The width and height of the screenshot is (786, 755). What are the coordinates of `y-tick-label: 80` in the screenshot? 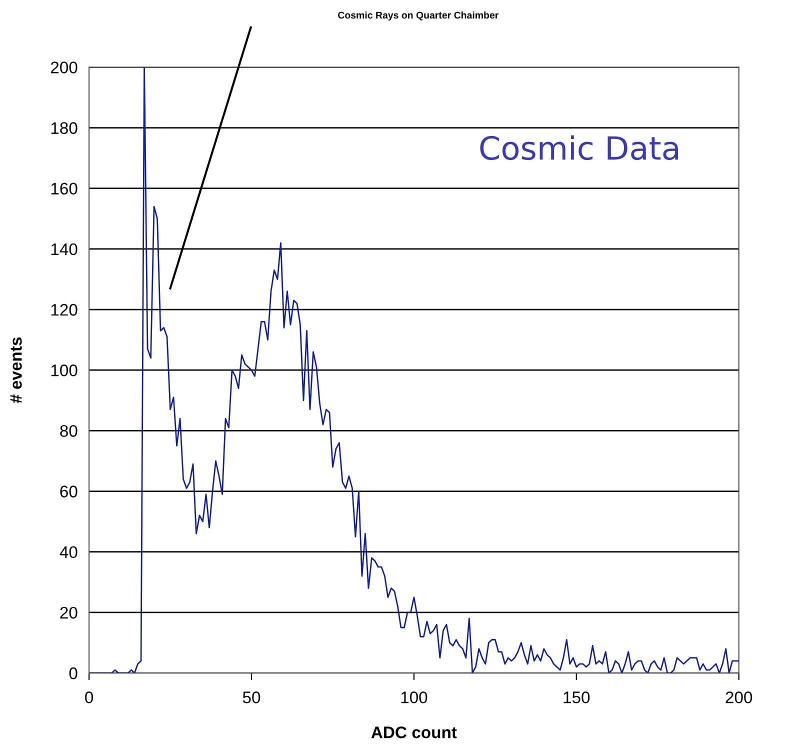 It's located at (69, 431).